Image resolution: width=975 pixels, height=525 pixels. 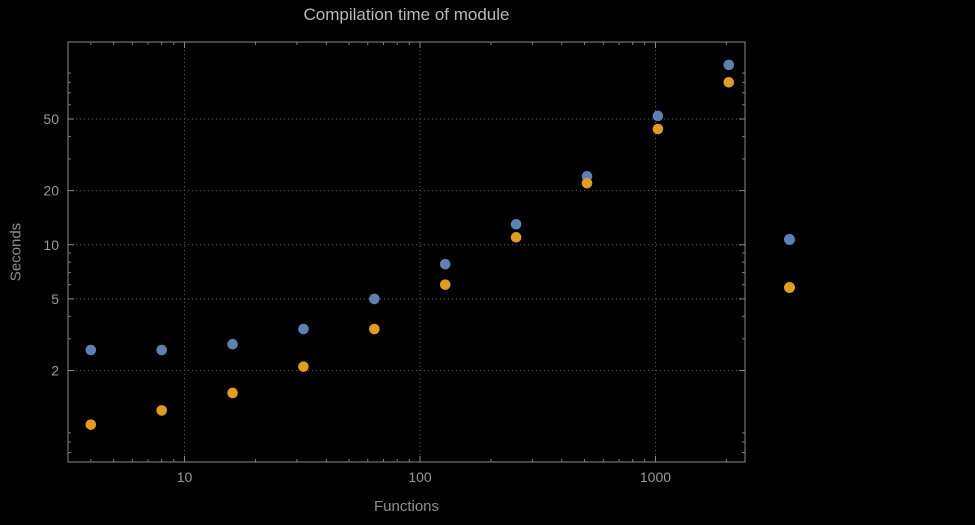 What do you see at coordinates (91, 424) in the screenshot?
I see `data-point-series-2-x4` at bounding box center [91, 424].